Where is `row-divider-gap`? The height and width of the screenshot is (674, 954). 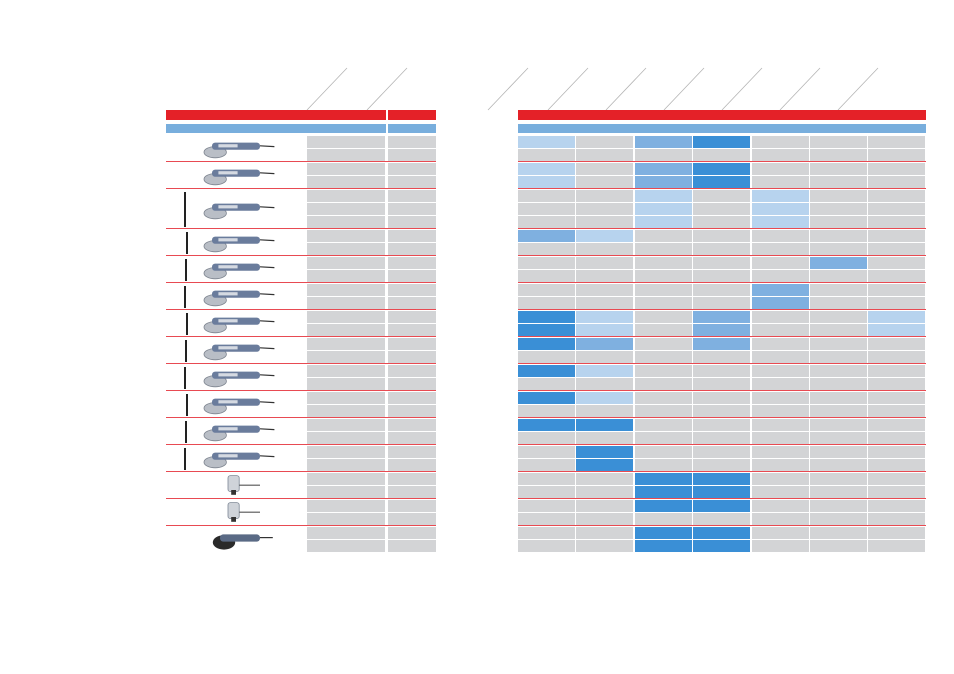 row-divider-gap is located at coordinates (477, 282).